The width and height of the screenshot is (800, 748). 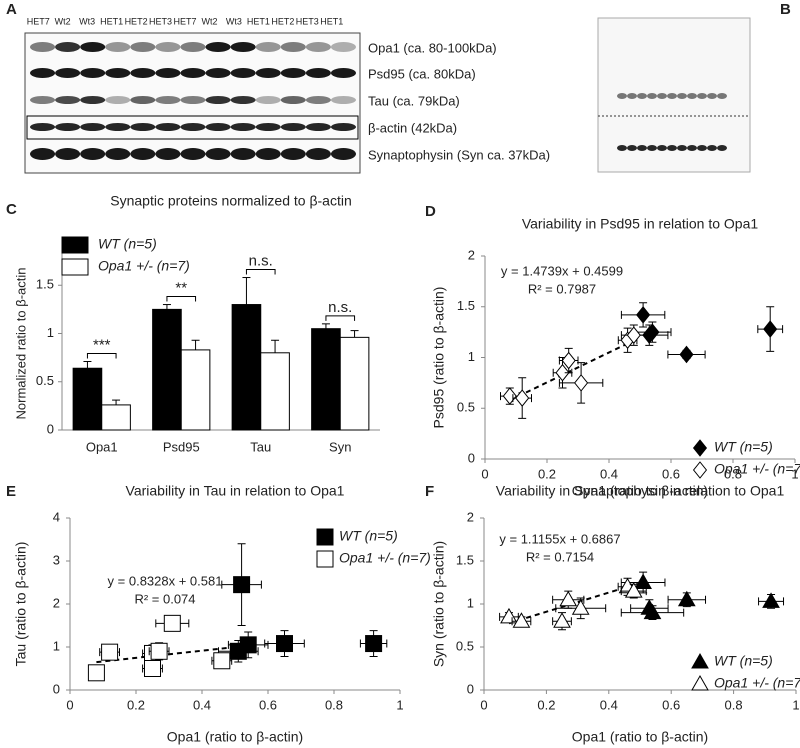 What do you see at coordinates (466, 407) in the screenshot?
I see `y-tick-label: 0.5` at bounding box center [466, 407].